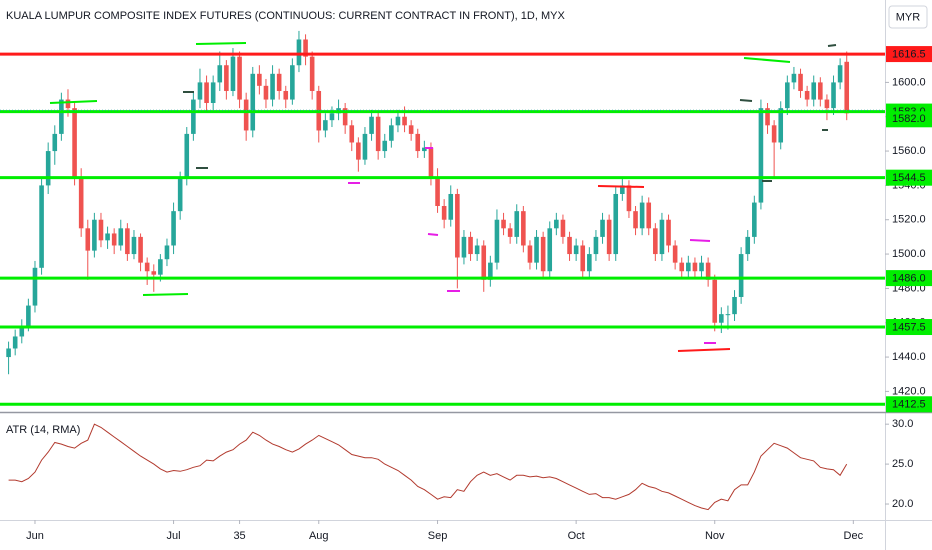  Describe the element at coordinates (909, 54) in the screenshot. I see `level-label: 1616.5` at that location.